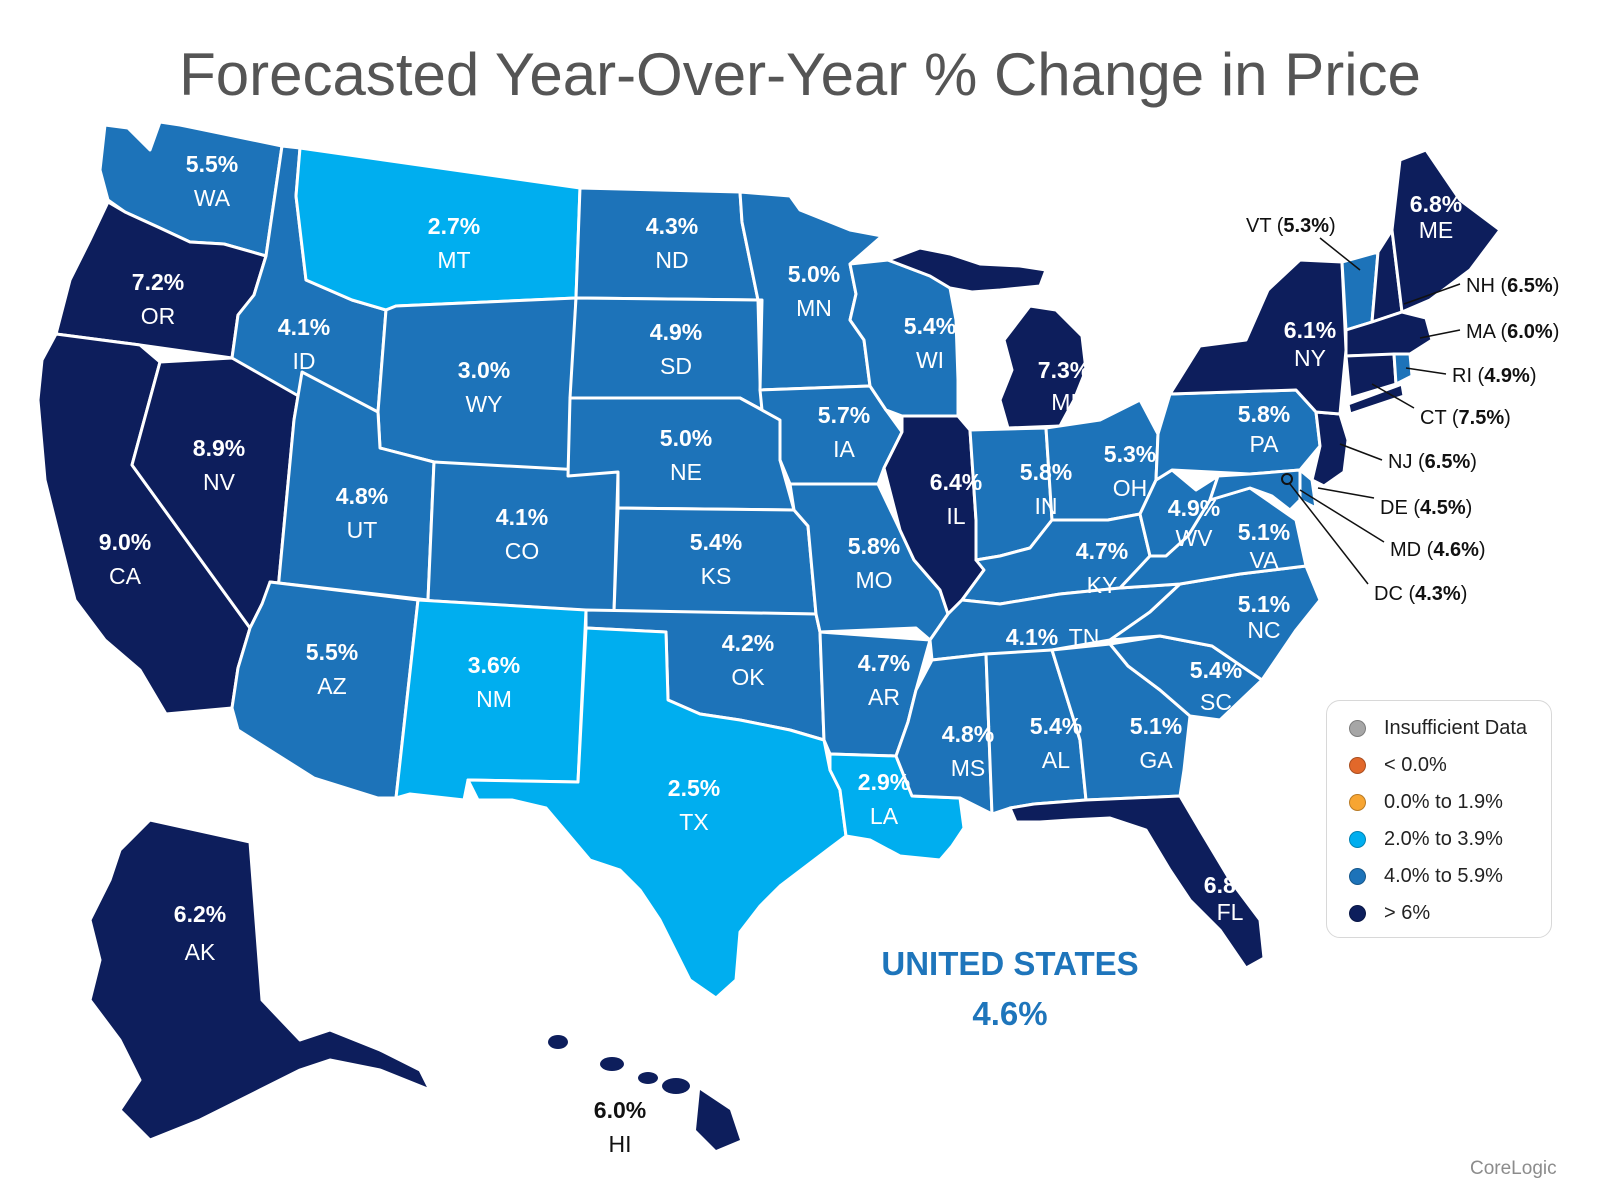 The width and height of the screenshot is (1600, 1200). What do you see at coordinates (884, 816) in the screenshot?
I see `label-abbr-LA: LA` at bounding box center [884, 816].